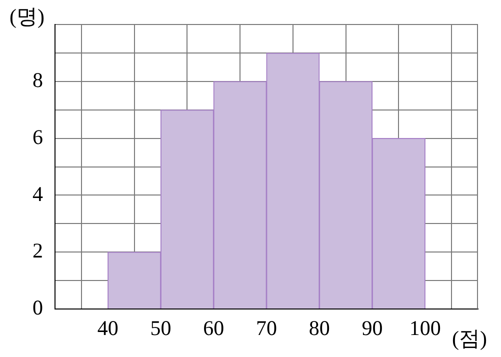 The height and width of the screenshot is (357, 501). What do you see at coordinates (38, 194) in the screenshot?
I see `y-tick-label: 4` at bounding box center [38, 194].